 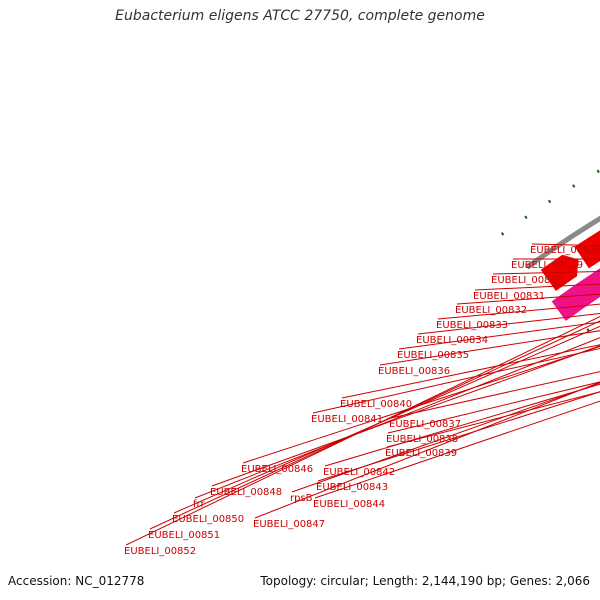 I want to click on gene-label: EUBELI_00851, so click(x=184, y=535).